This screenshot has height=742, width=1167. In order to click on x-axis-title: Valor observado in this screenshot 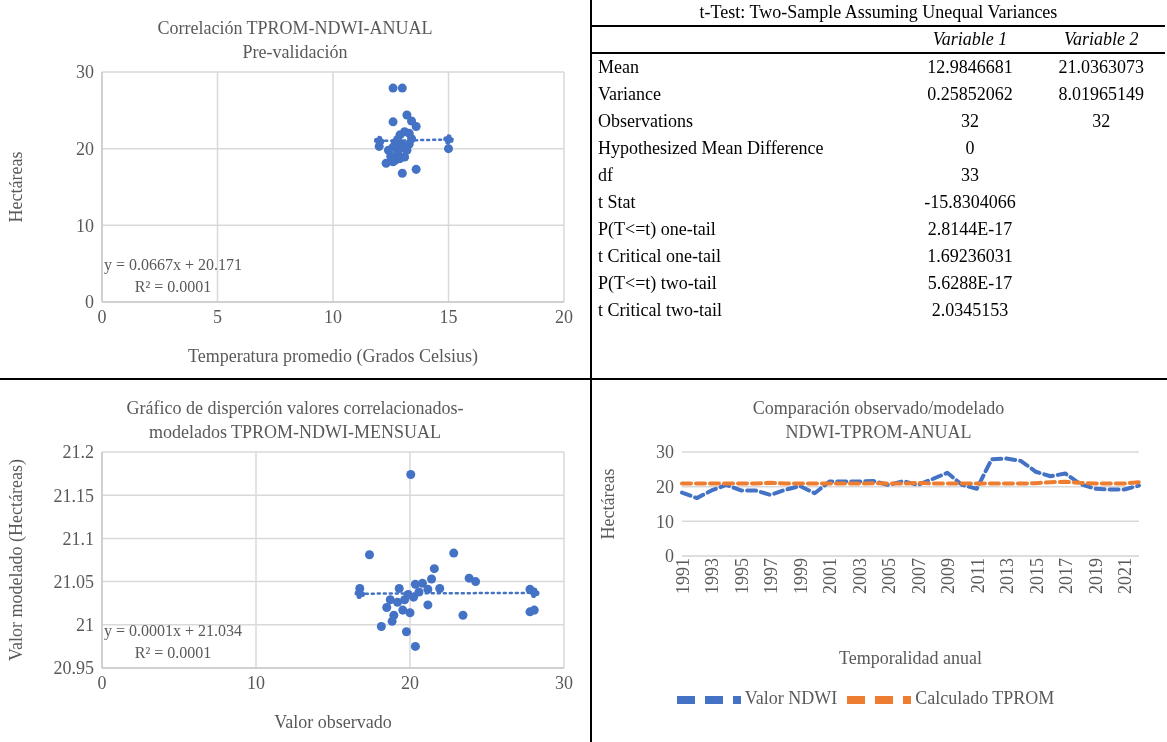, I will do `click(333, 722)`.